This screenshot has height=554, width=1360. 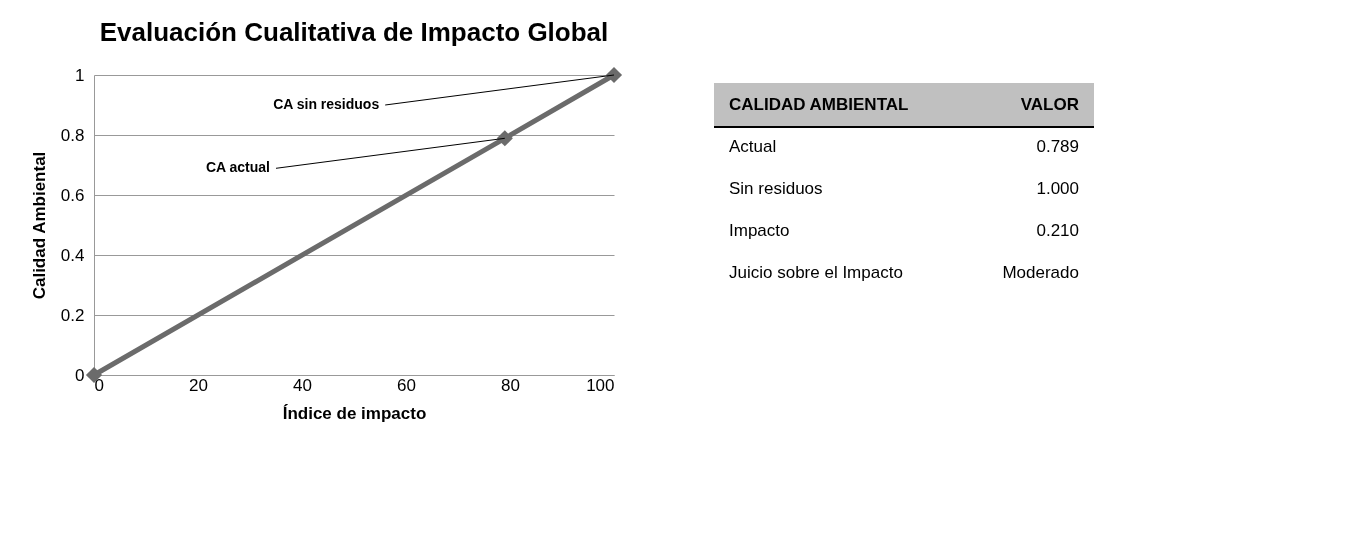 What do you see at coordinates (1057, 188) in the screenshot?
I see `text: 1.000` at bounding box center [1057, 188].